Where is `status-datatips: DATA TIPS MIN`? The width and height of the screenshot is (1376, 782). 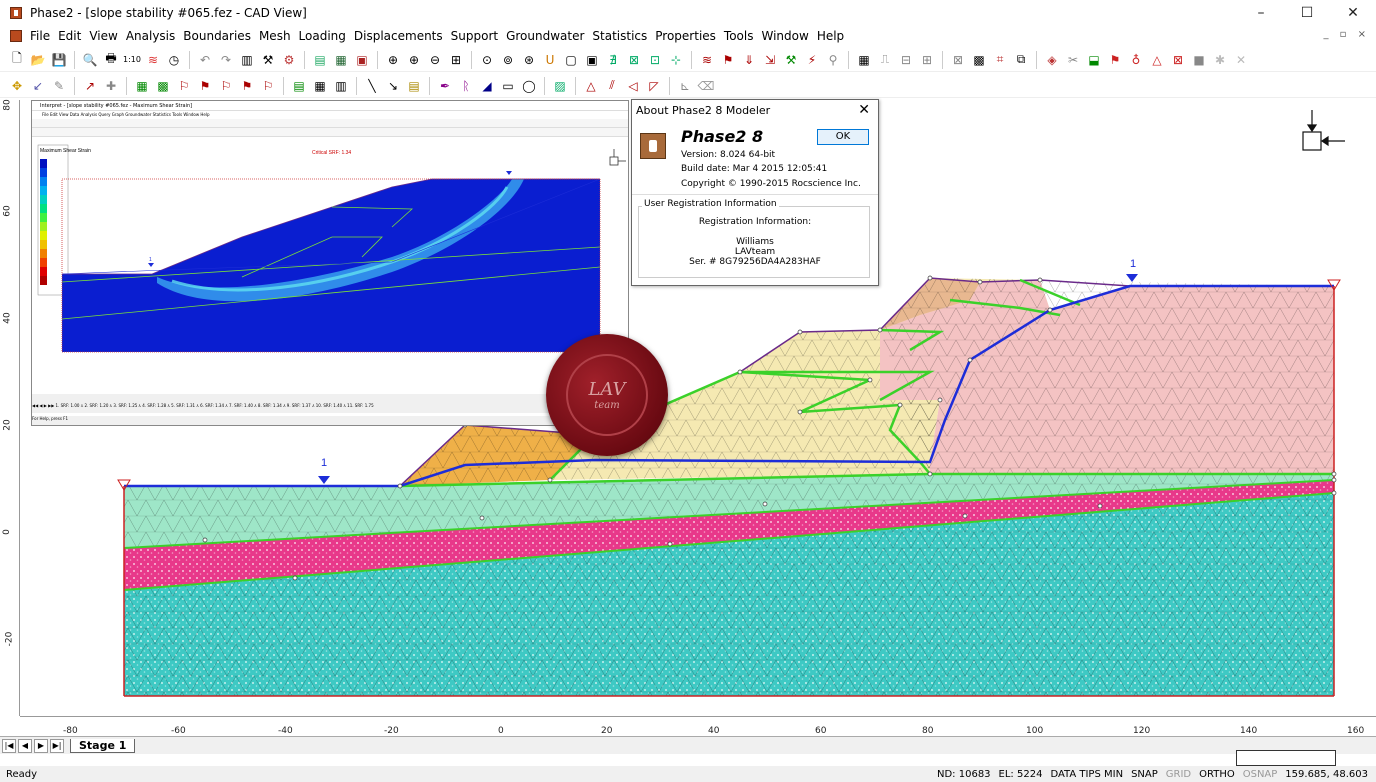 status-datatips: DATA TIPS MIN is located at coordinates (1087, 774).